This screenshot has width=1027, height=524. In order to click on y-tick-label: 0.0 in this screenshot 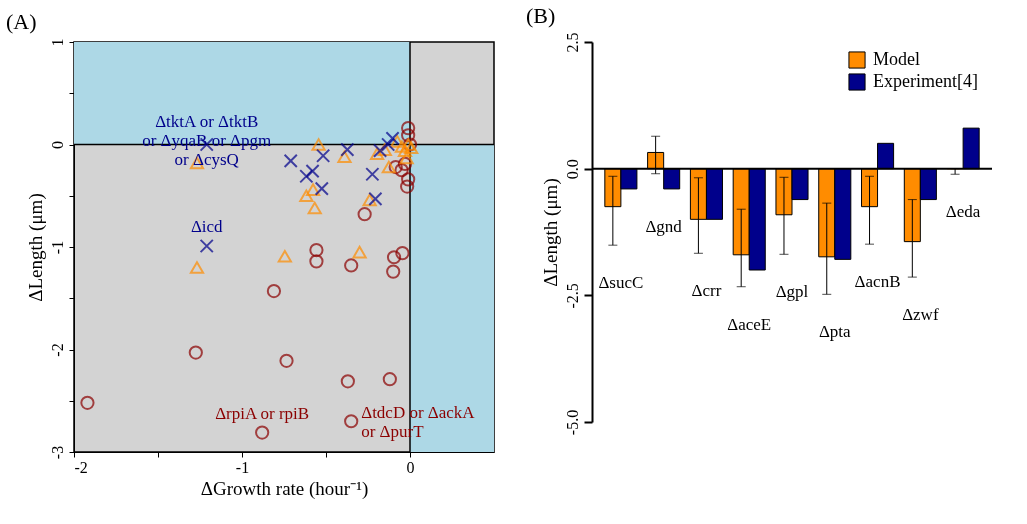, I will do `click(572, 169)`.